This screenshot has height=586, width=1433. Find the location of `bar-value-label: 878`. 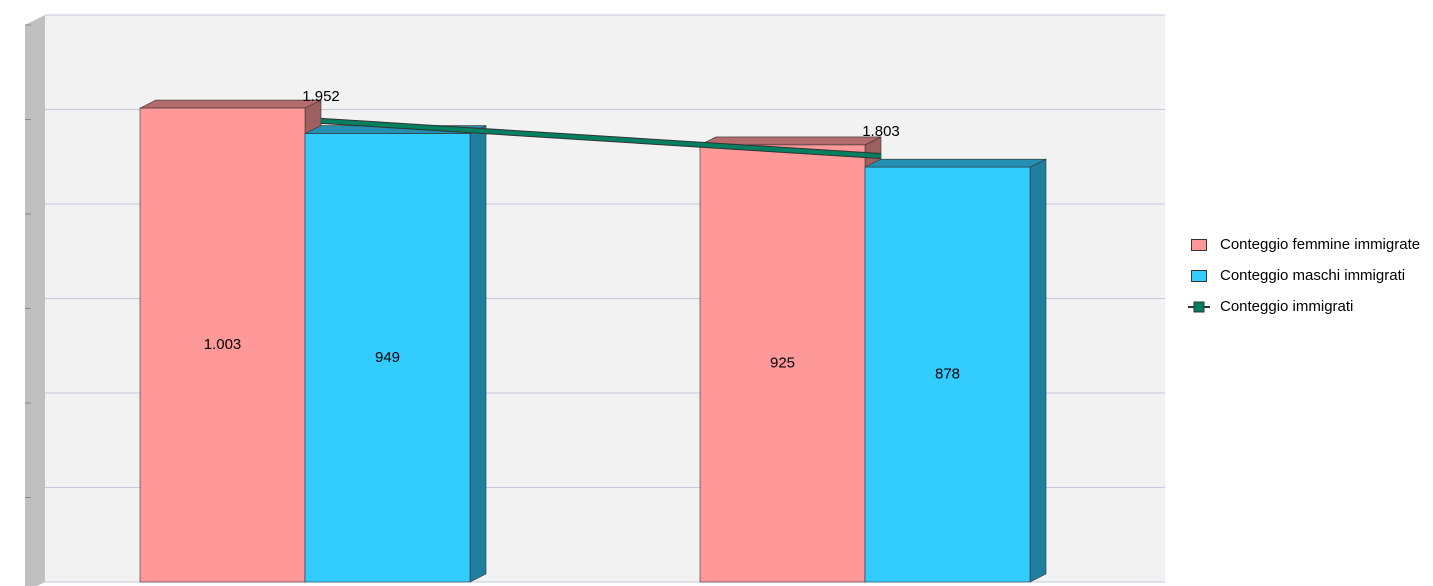

bar-value-label: 878 is located at coordinates (947, 374).